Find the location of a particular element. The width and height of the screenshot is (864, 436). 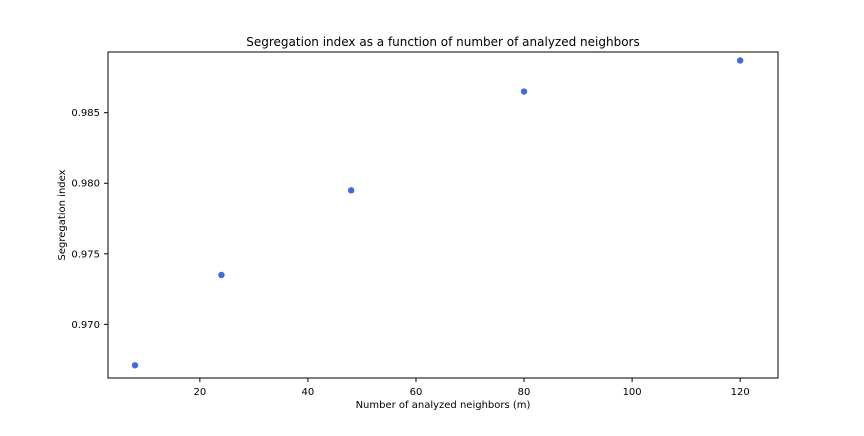

y-tick-label: 0.970 is located at coordinates (85, 325).